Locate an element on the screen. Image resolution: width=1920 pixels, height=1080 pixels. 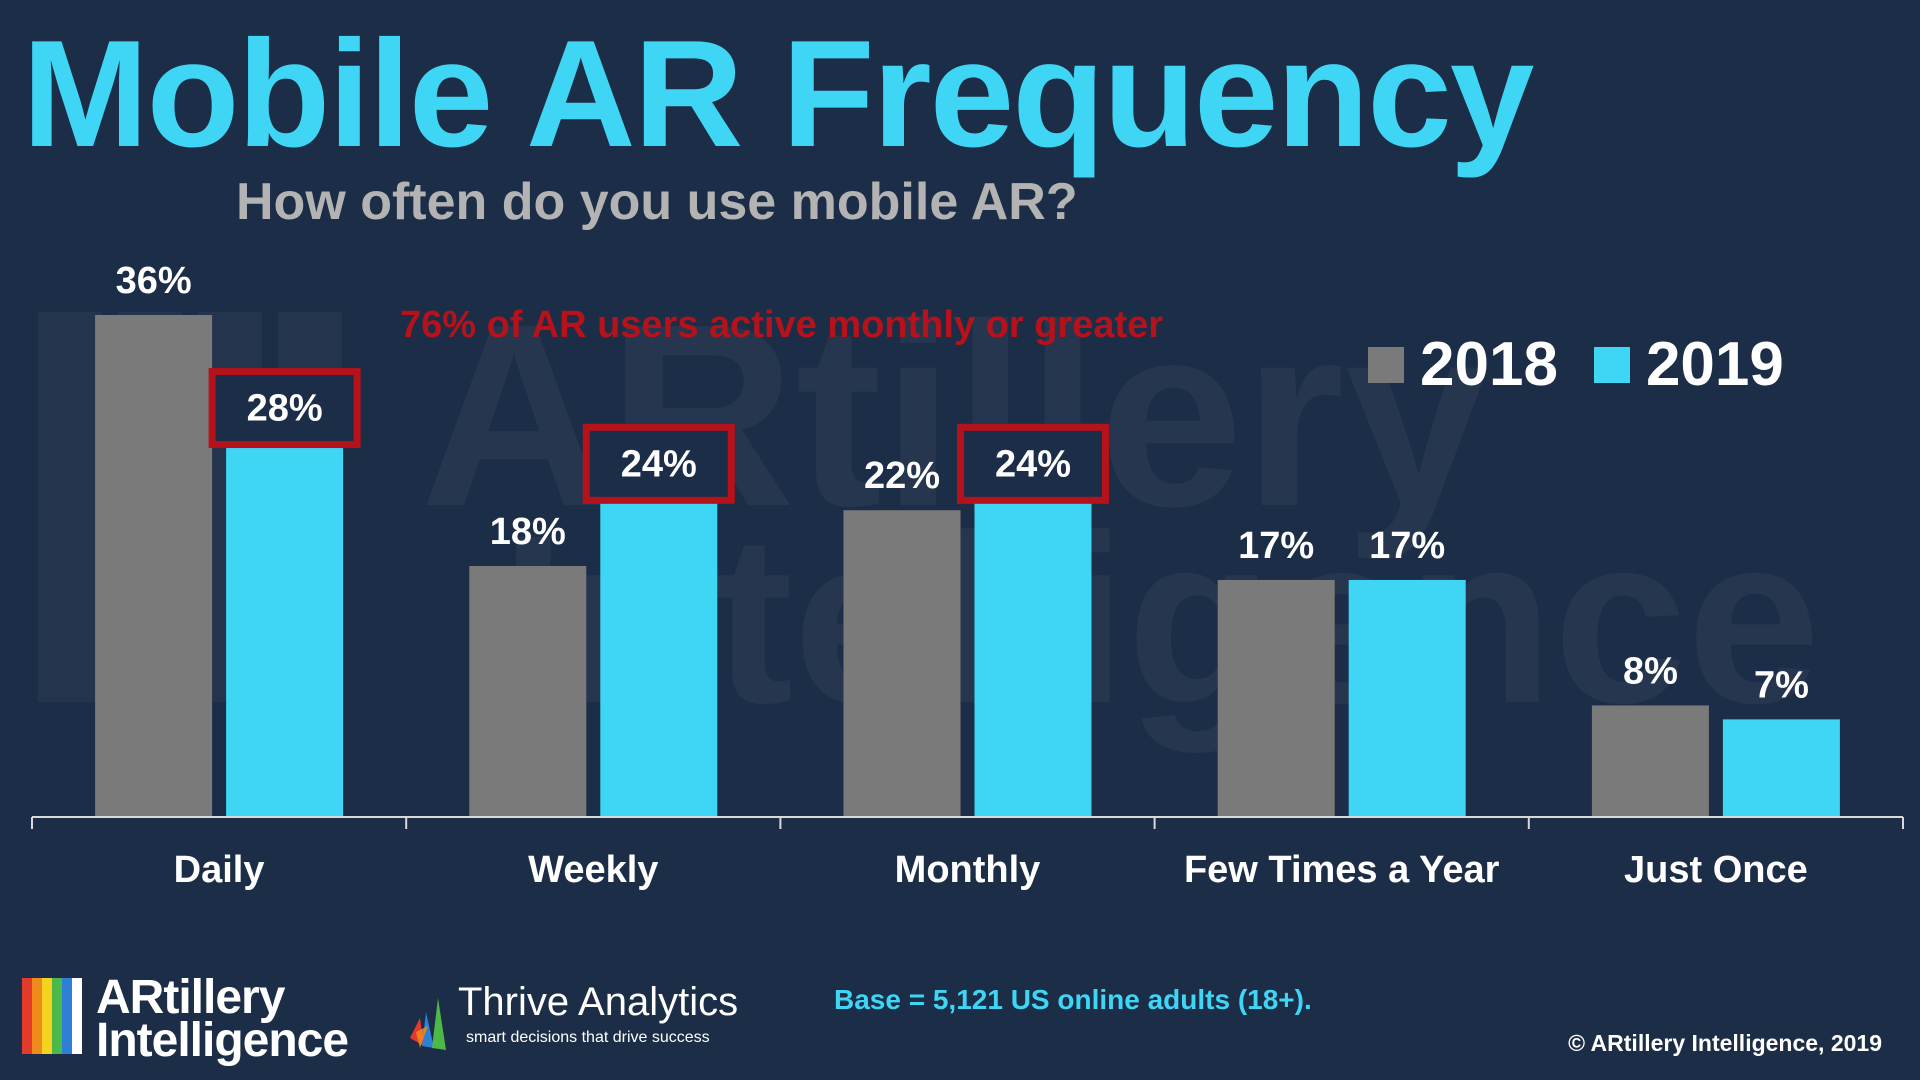
copyright-notice: © ARtillery Intelligence, 2019 is located at coordinates (1725, 1043).